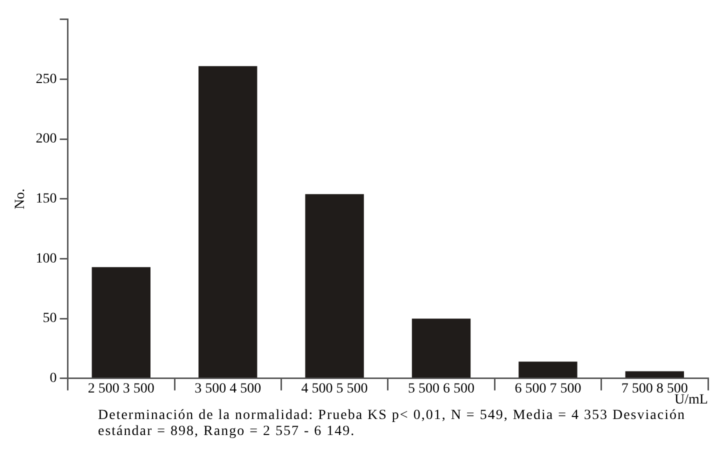 Image resolution: width=728 pixels, height=474 pixels. I want to click on x-tick-label: 4 500 5 500, so click(334, 388).